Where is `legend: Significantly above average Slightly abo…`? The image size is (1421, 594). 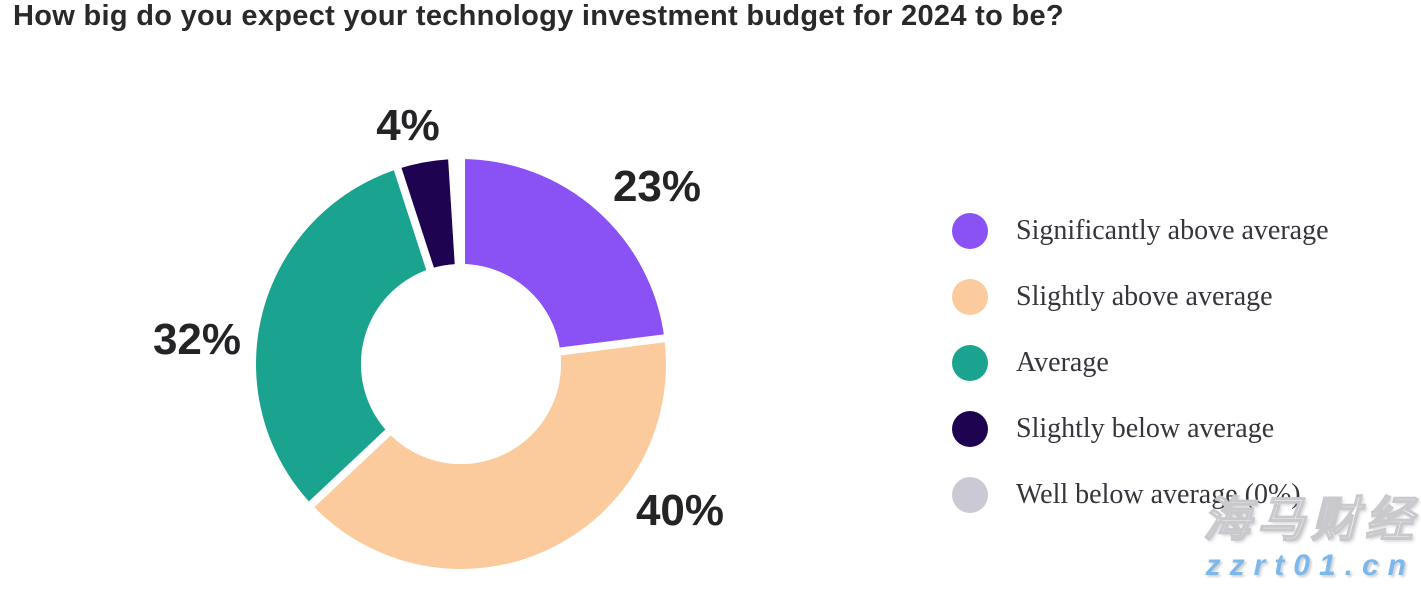 legend: Significantly above average Slightly abo… is located at coordinates (1140, 363).